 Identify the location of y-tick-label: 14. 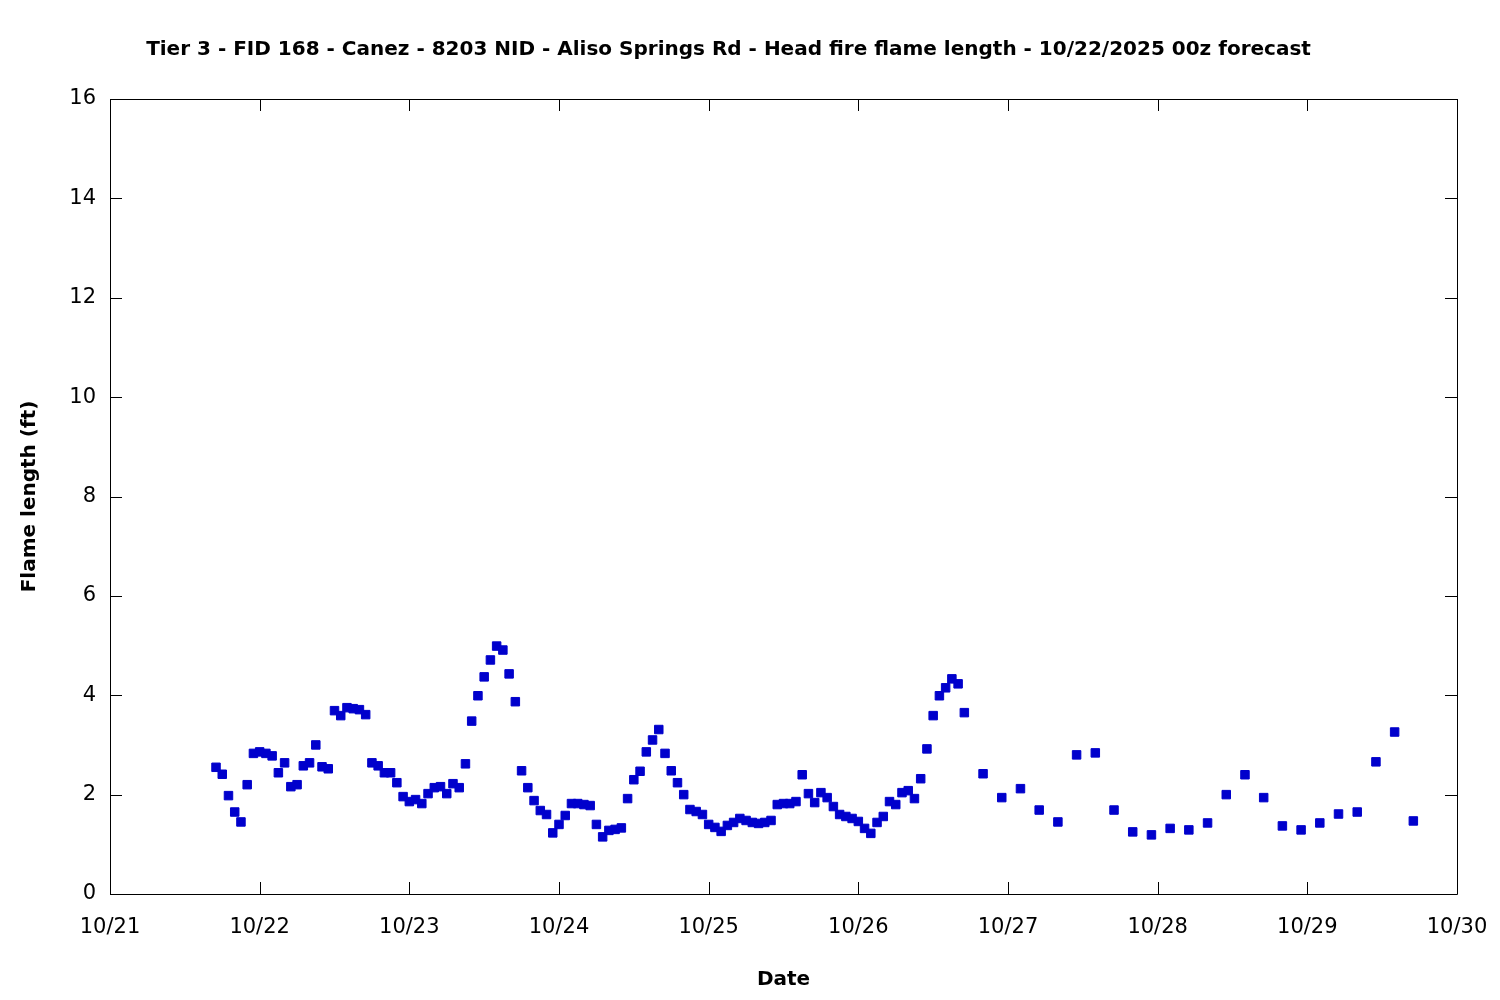
(82, 196).